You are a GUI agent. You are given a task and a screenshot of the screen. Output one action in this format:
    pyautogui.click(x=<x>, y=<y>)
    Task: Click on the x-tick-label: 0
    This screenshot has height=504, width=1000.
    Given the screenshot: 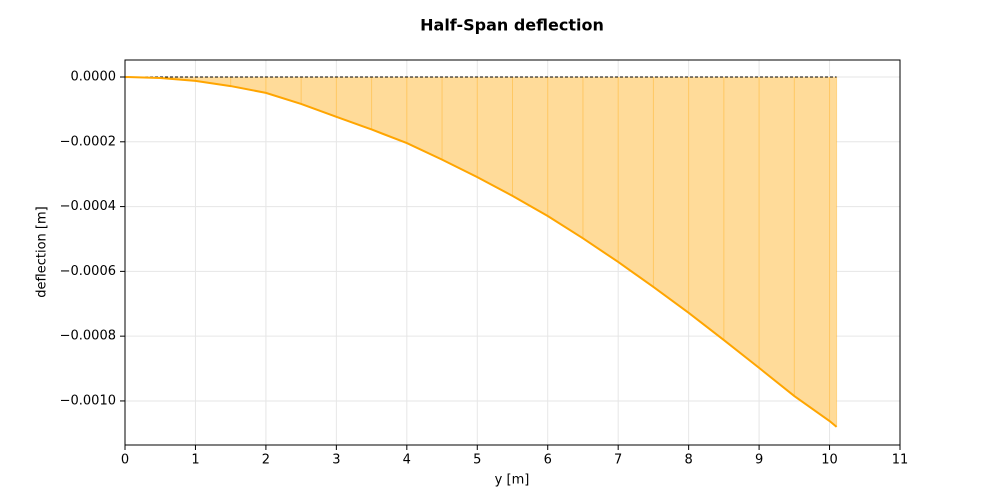 What is the action you would take?
    pyautogui.click(x=125, y=460)
    